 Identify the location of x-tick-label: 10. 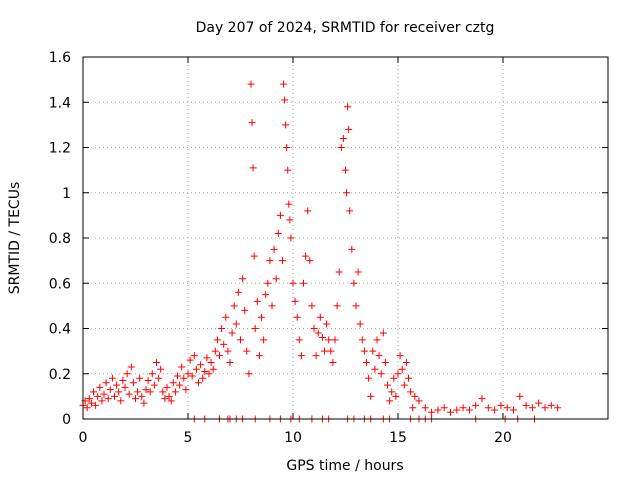
(293, 438).